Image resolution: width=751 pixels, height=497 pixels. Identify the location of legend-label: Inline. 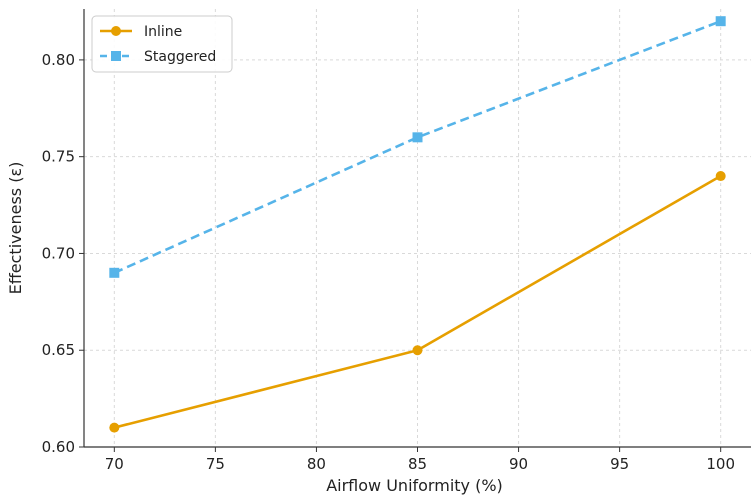
(163, 32).